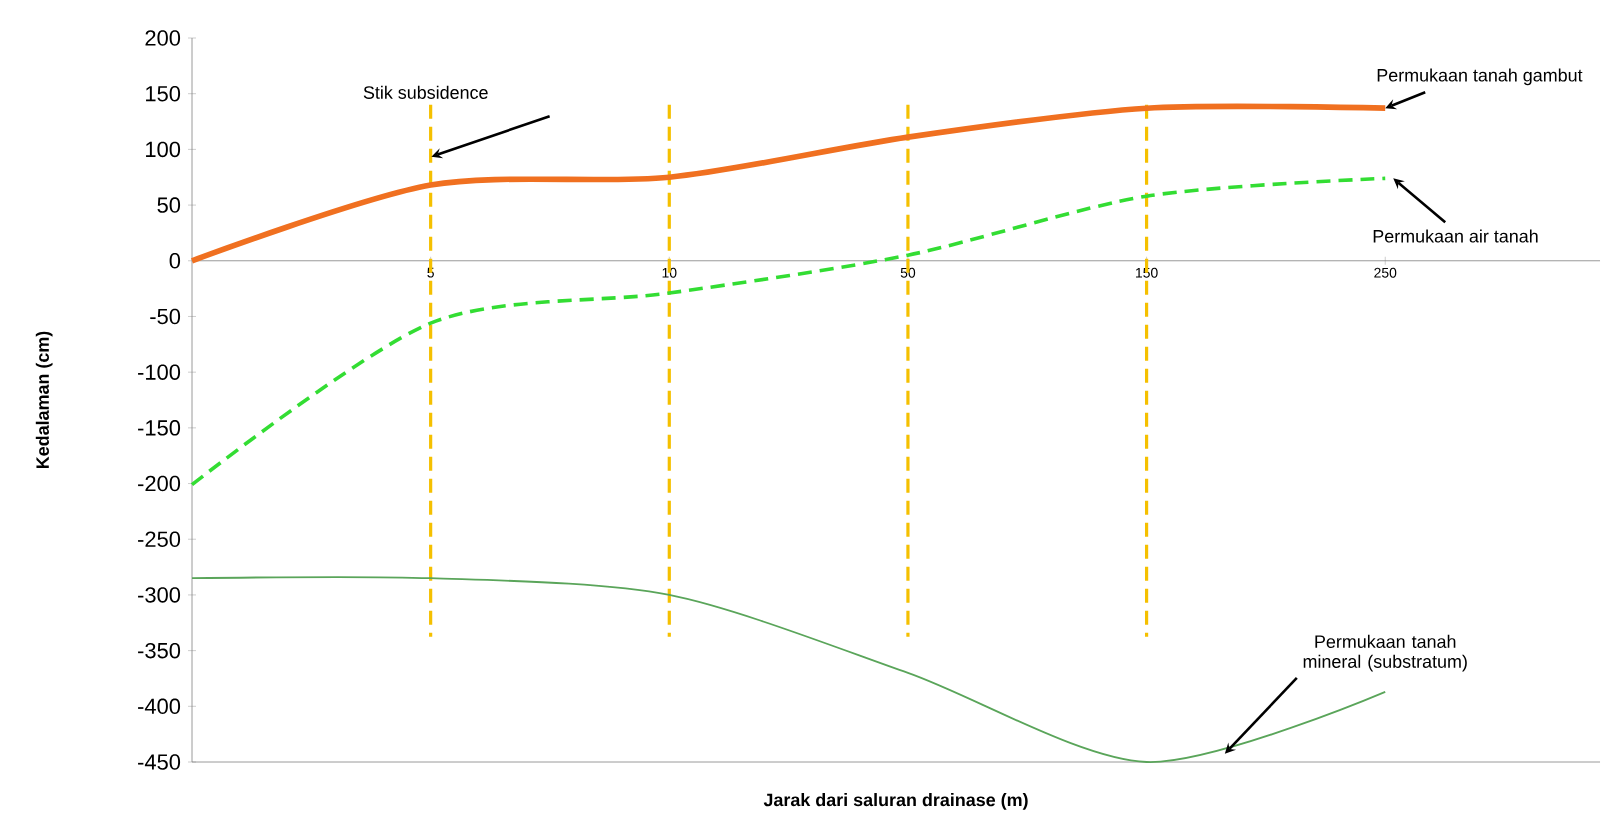  Describe the element at coordinates (1385, 653) in the screenshot. I see `text: Permukaan tanah mineral (substratum)` at that location.